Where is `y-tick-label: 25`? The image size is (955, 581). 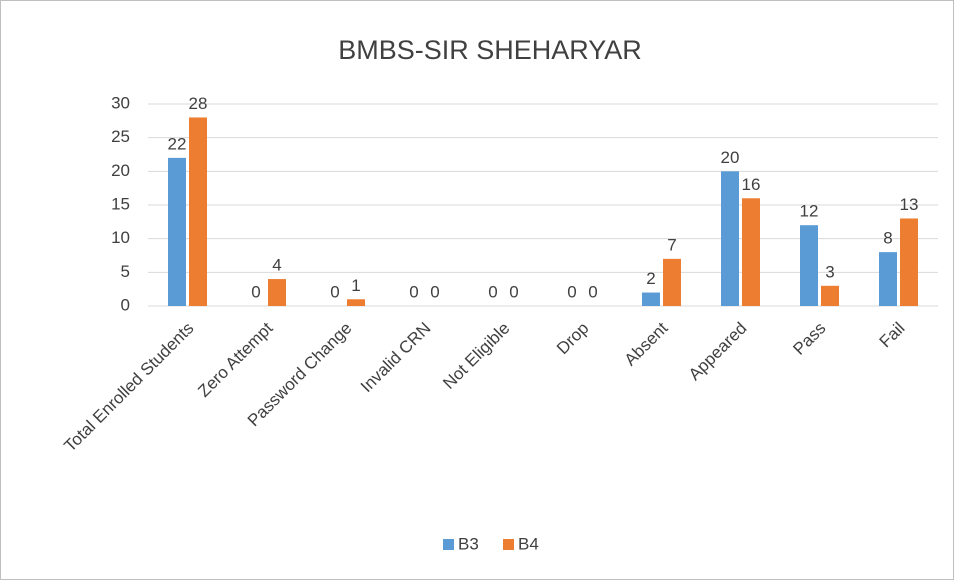
y-tick-label: 25 is located at coordinates (120, 136).